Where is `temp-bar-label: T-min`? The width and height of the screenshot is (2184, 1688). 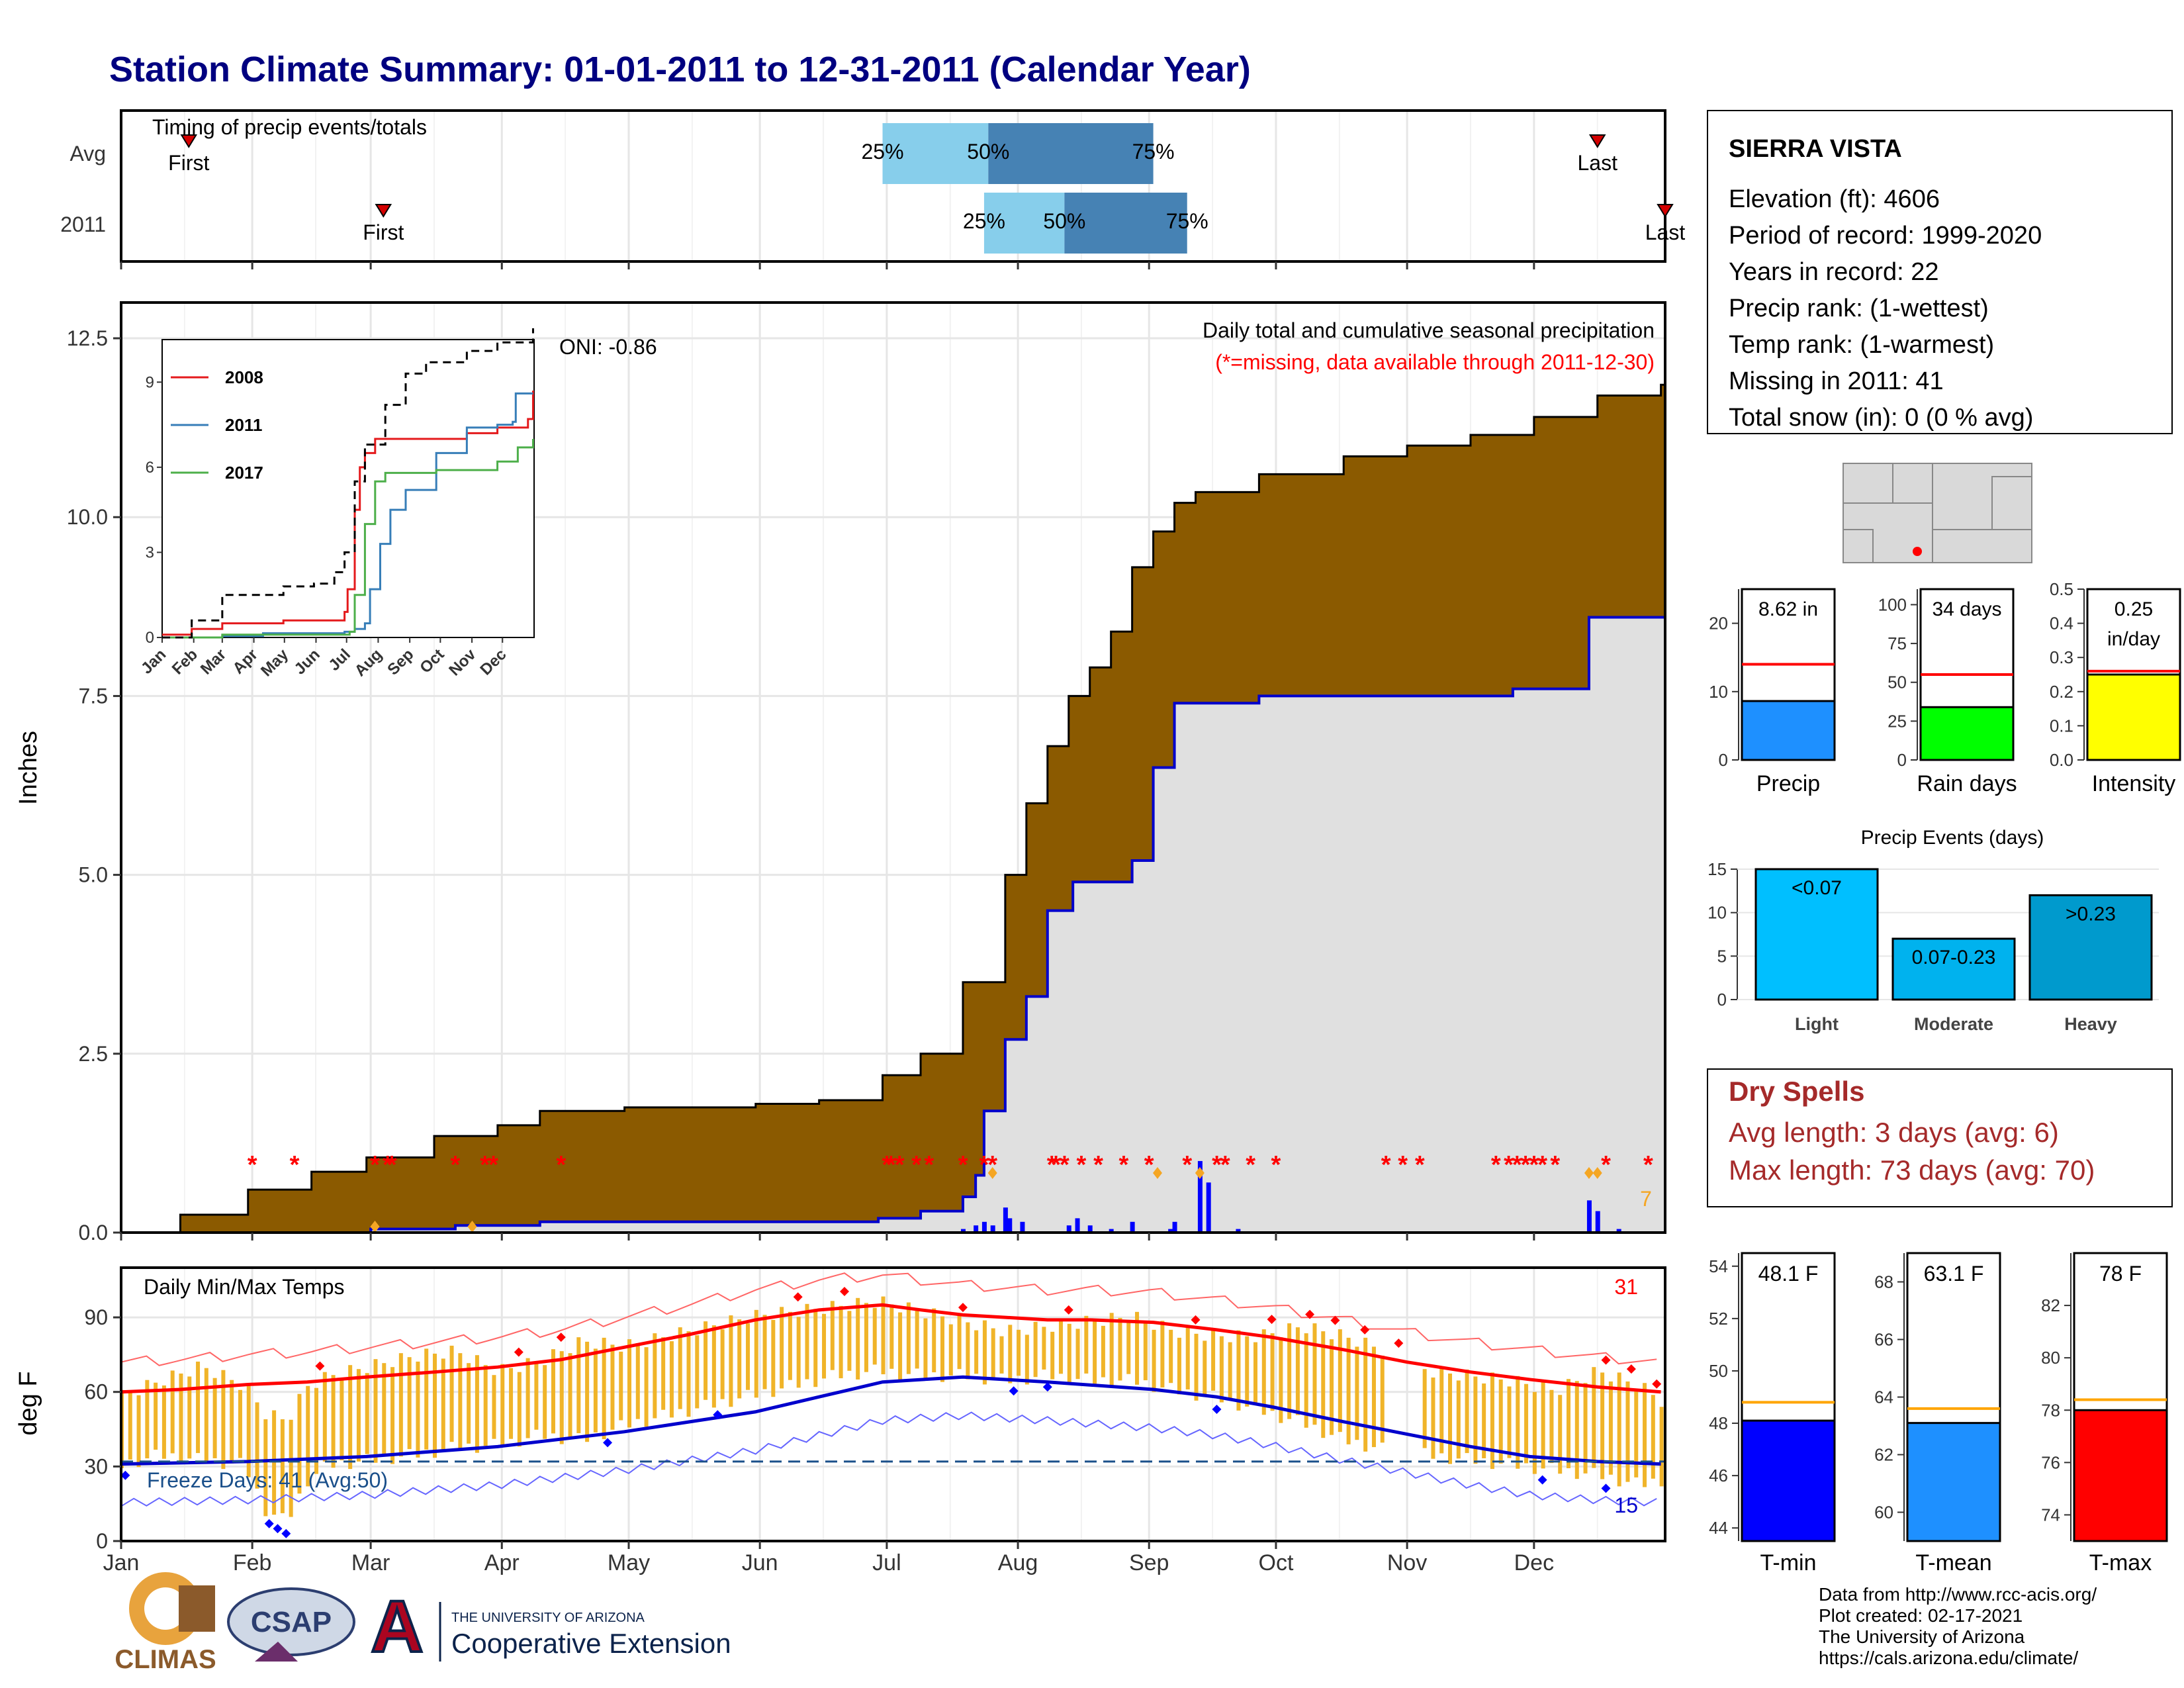 temp-bar-label: T-min is located at coordinates (1789, 1562).